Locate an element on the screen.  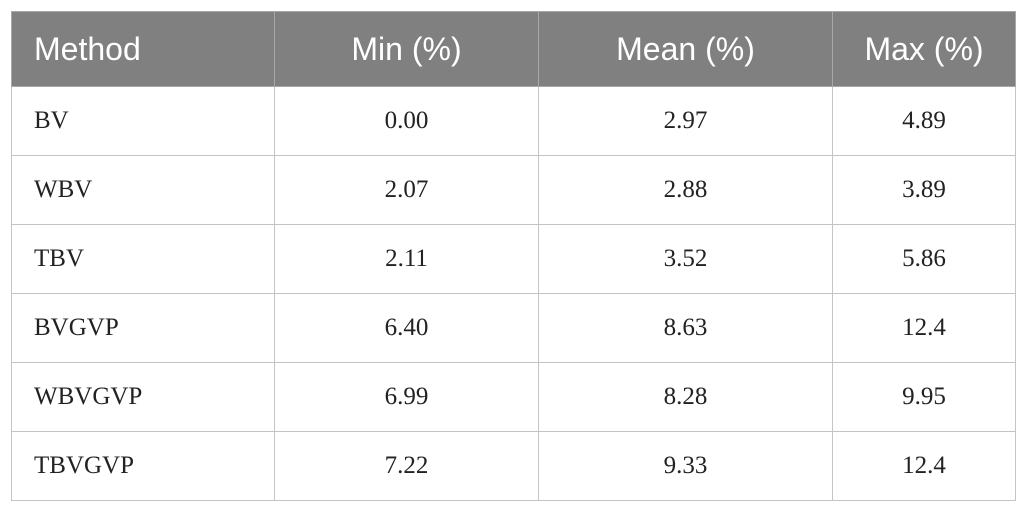
table-cell: WBVGVP is located at coordinates (143, 397).